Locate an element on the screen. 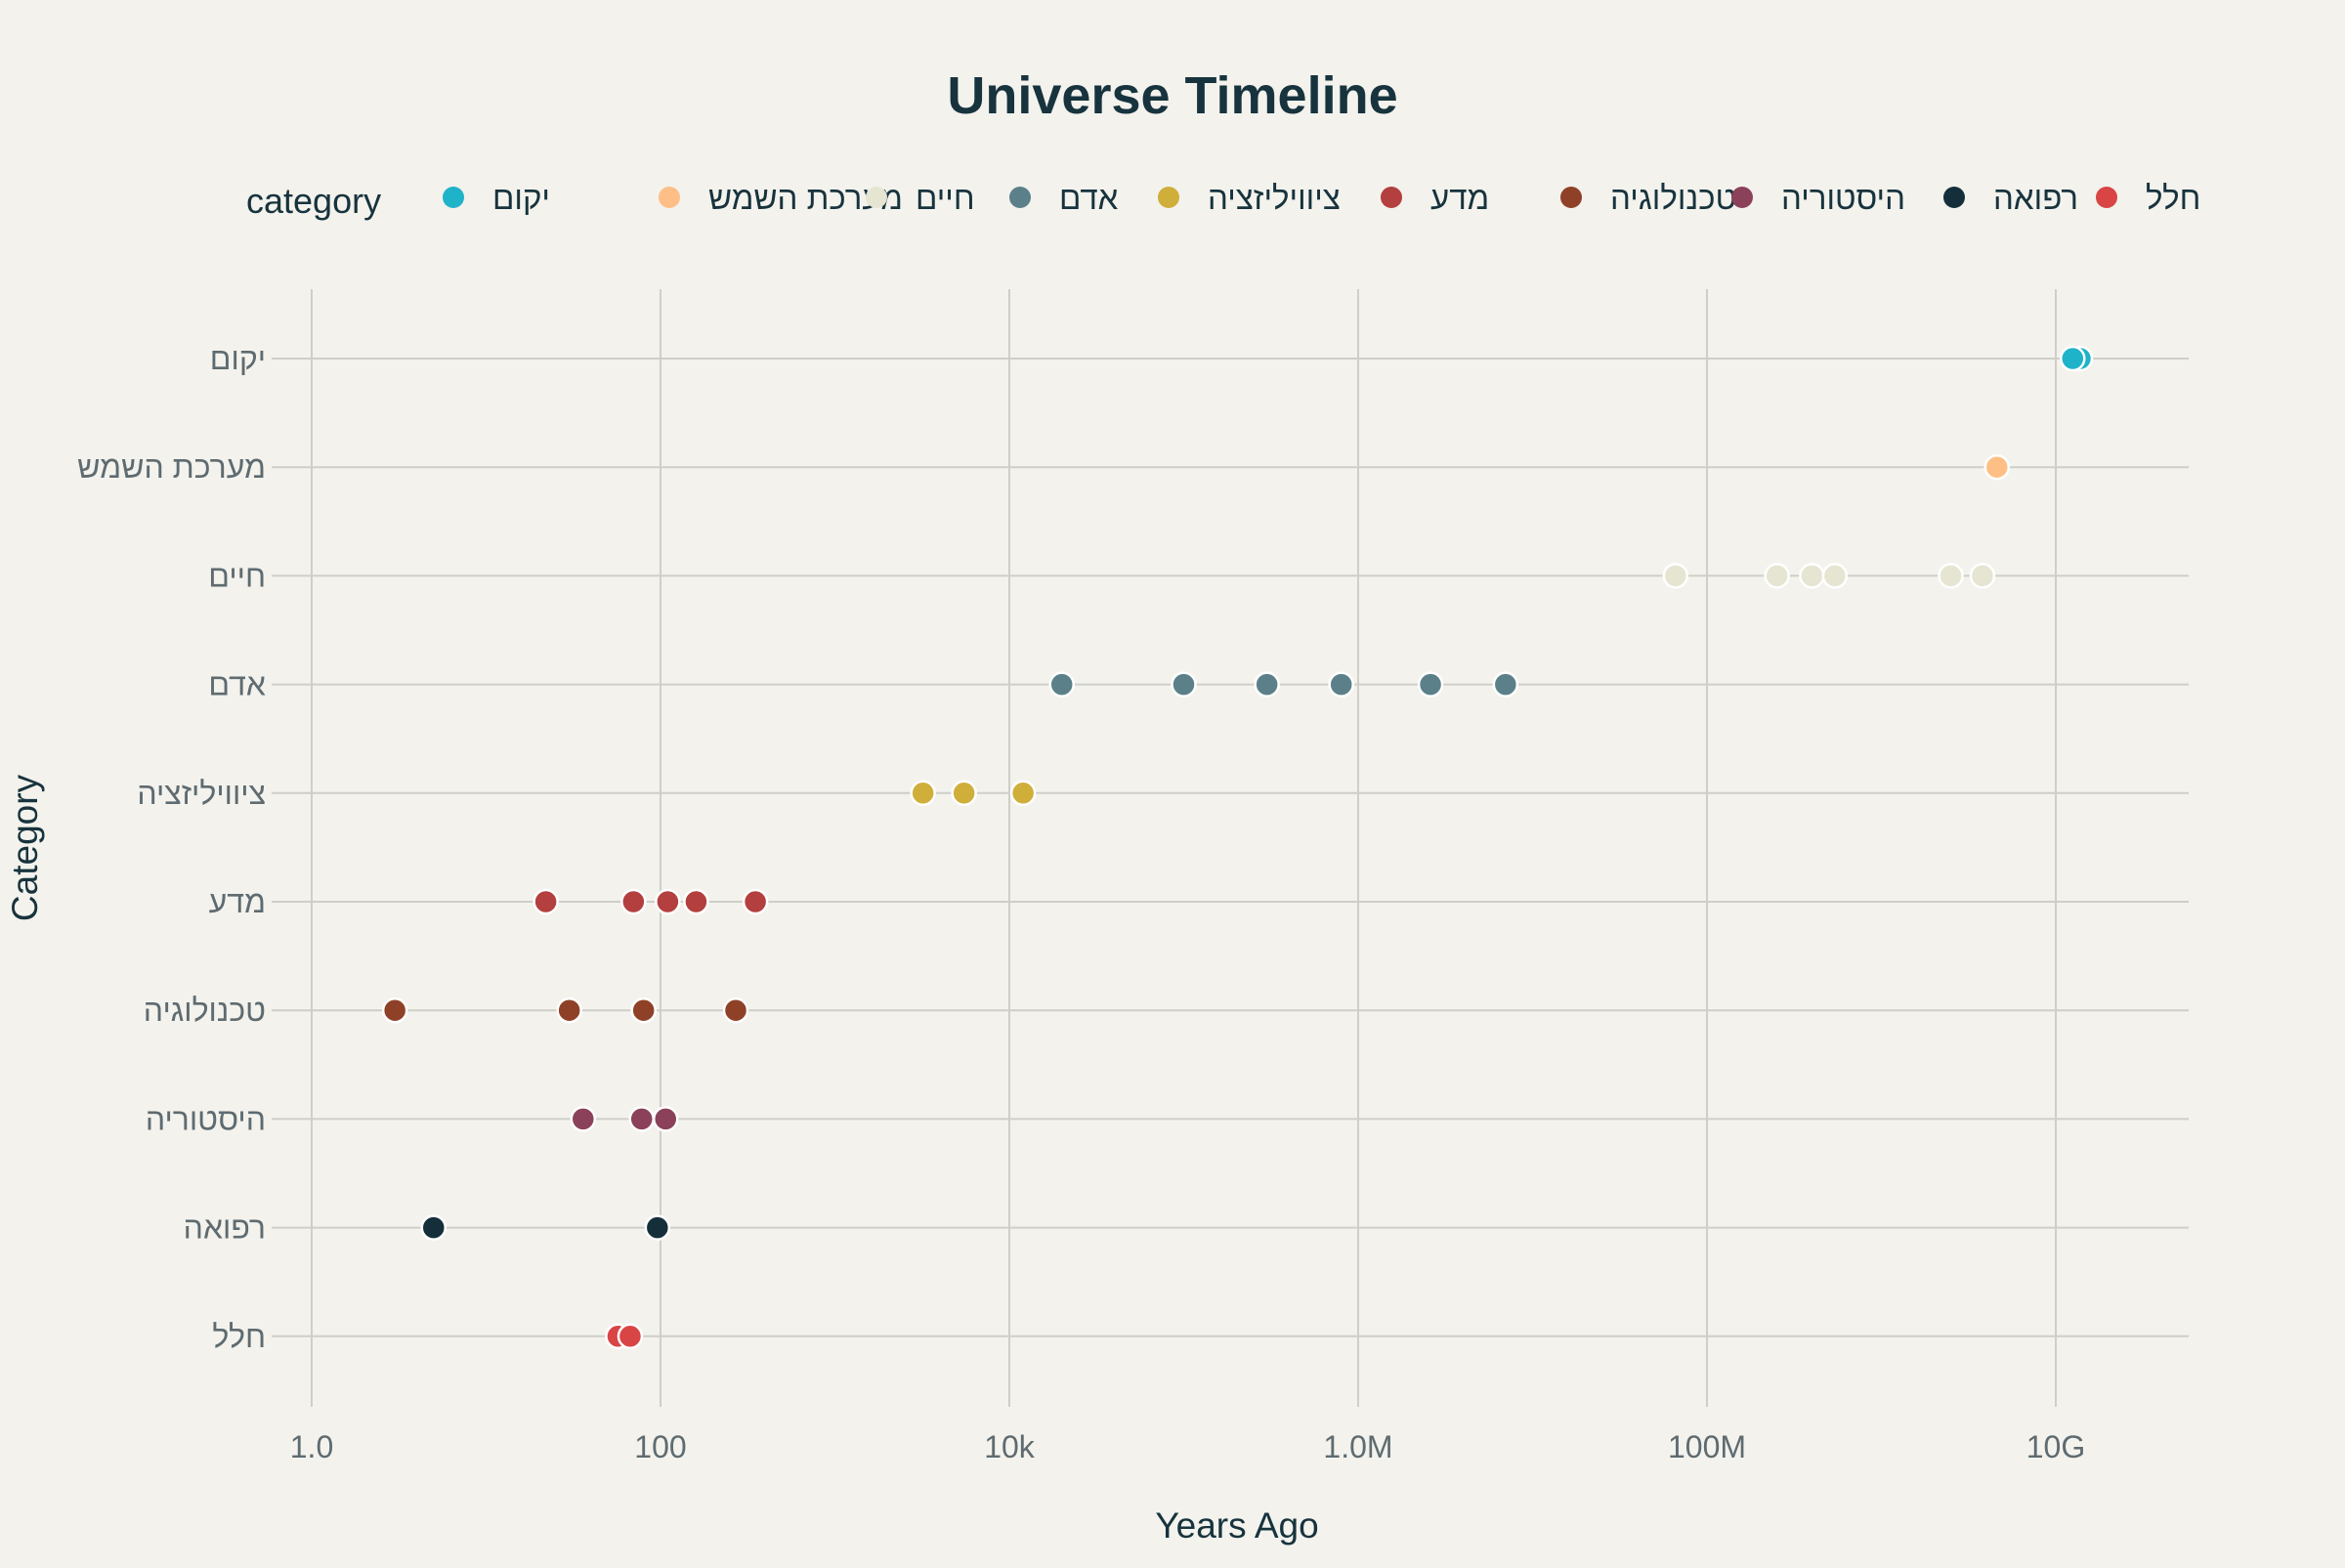 This screenshot has height=1568, width=2345. legend-label: מדע is located at coordinates (1459, 198).